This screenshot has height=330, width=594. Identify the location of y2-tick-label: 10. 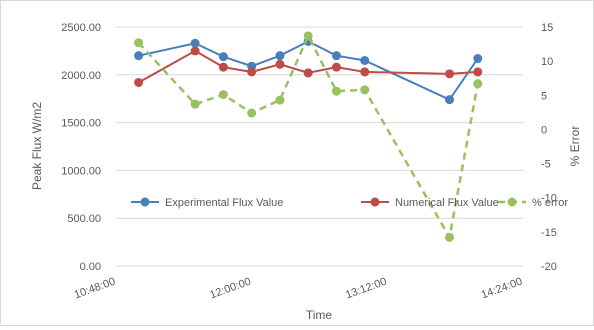
(547, 62).